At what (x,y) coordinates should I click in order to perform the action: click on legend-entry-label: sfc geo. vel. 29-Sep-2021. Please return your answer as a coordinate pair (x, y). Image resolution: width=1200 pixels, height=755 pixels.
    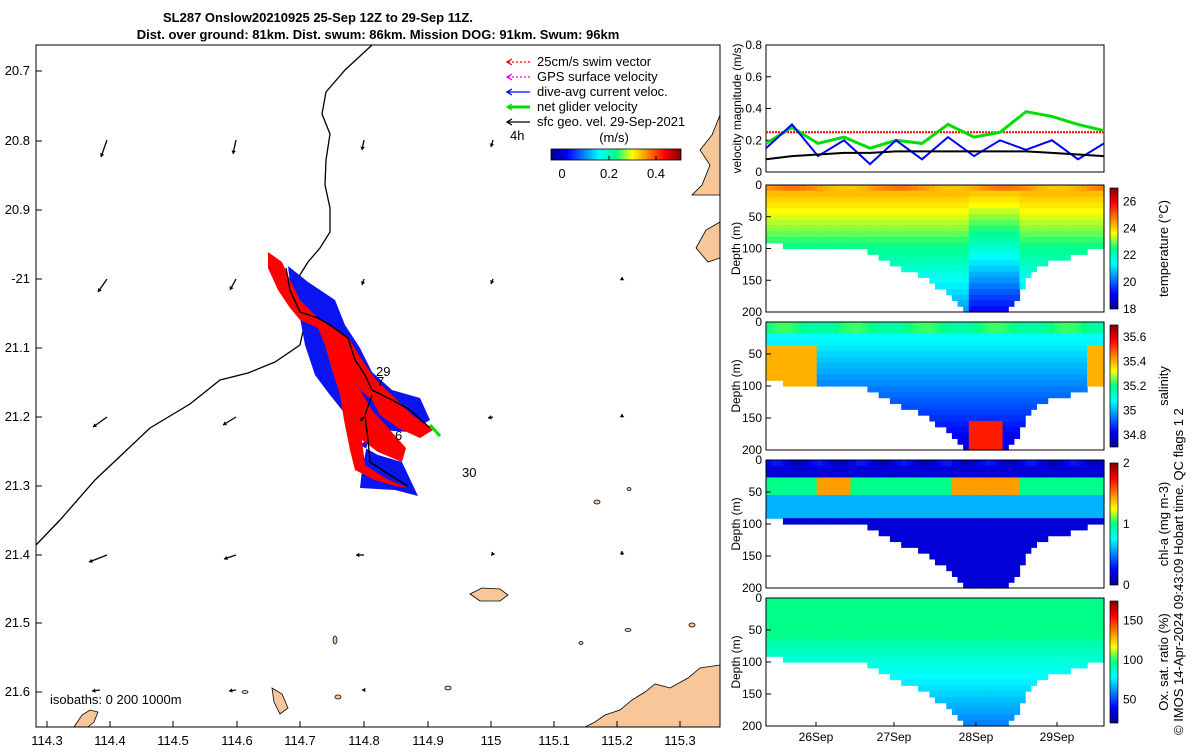
    Looking at the image, I should click on (611, 121).